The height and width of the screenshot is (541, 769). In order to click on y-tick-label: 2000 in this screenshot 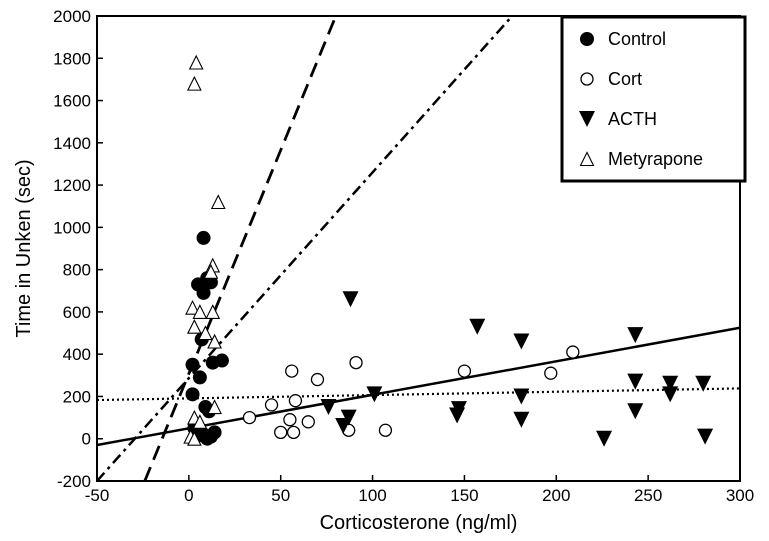, I will do `click(72, 16)`.